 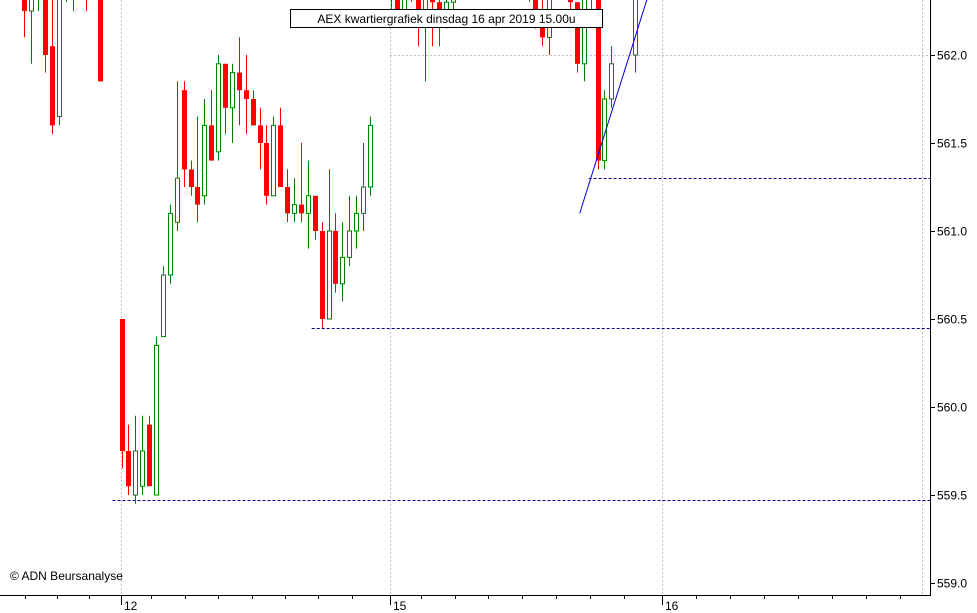 I want to click on y-tick-label: 560.0, so click(x=952, y=408).